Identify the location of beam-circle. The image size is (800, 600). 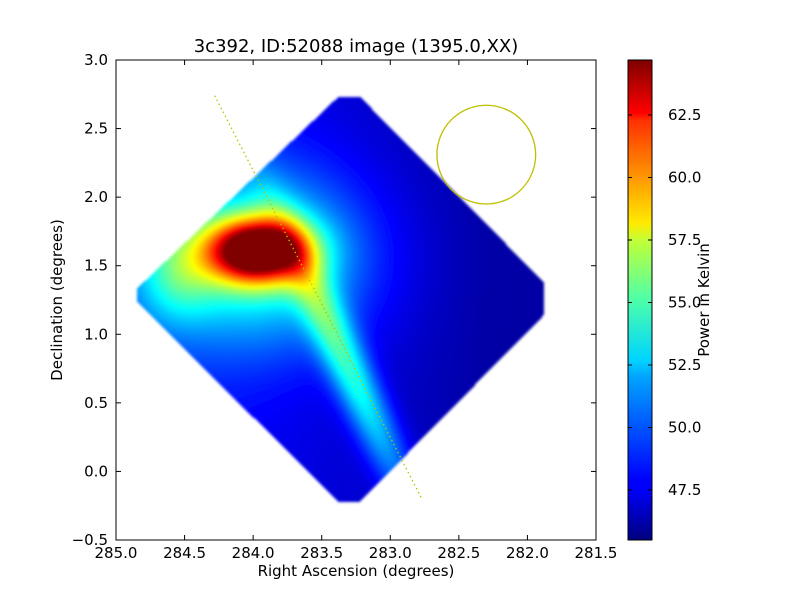
(486, 154).